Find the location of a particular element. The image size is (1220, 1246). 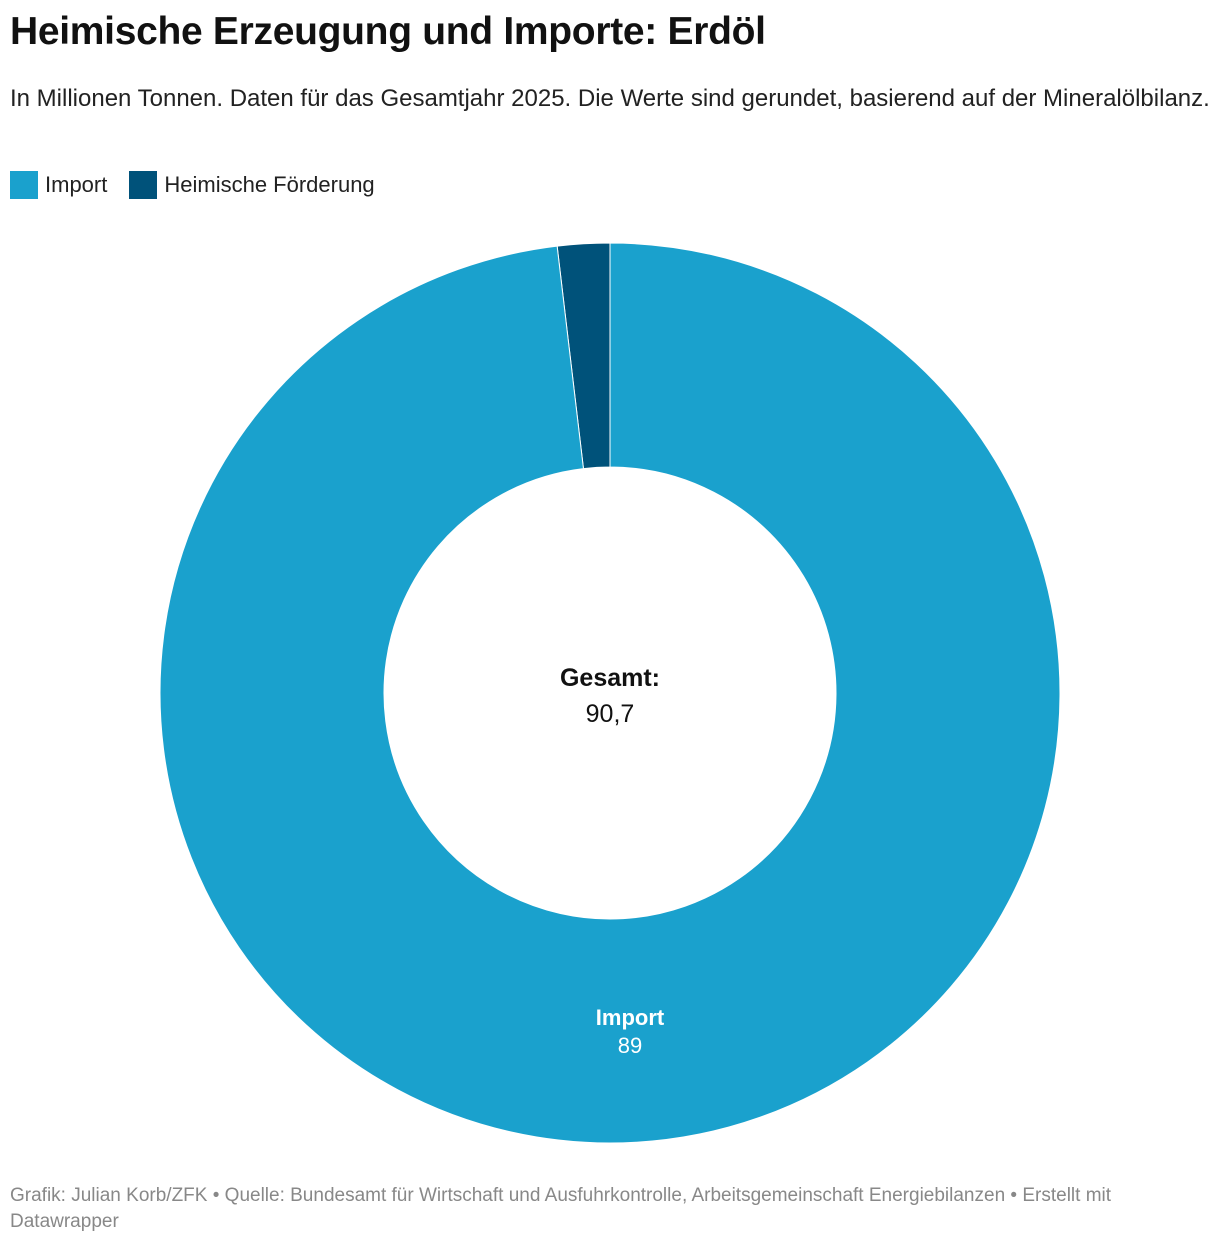

legend-swatch-heimische-foerderung is located at coordinates (143, 185).